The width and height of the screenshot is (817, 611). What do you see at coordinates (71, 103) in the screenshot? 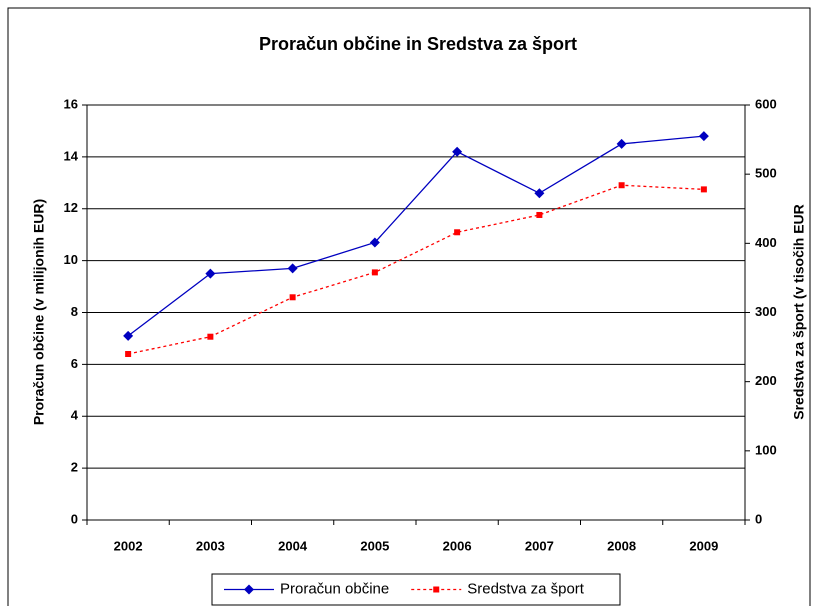
I see `y-tick-label: 16` at bounding box center [71, 103].